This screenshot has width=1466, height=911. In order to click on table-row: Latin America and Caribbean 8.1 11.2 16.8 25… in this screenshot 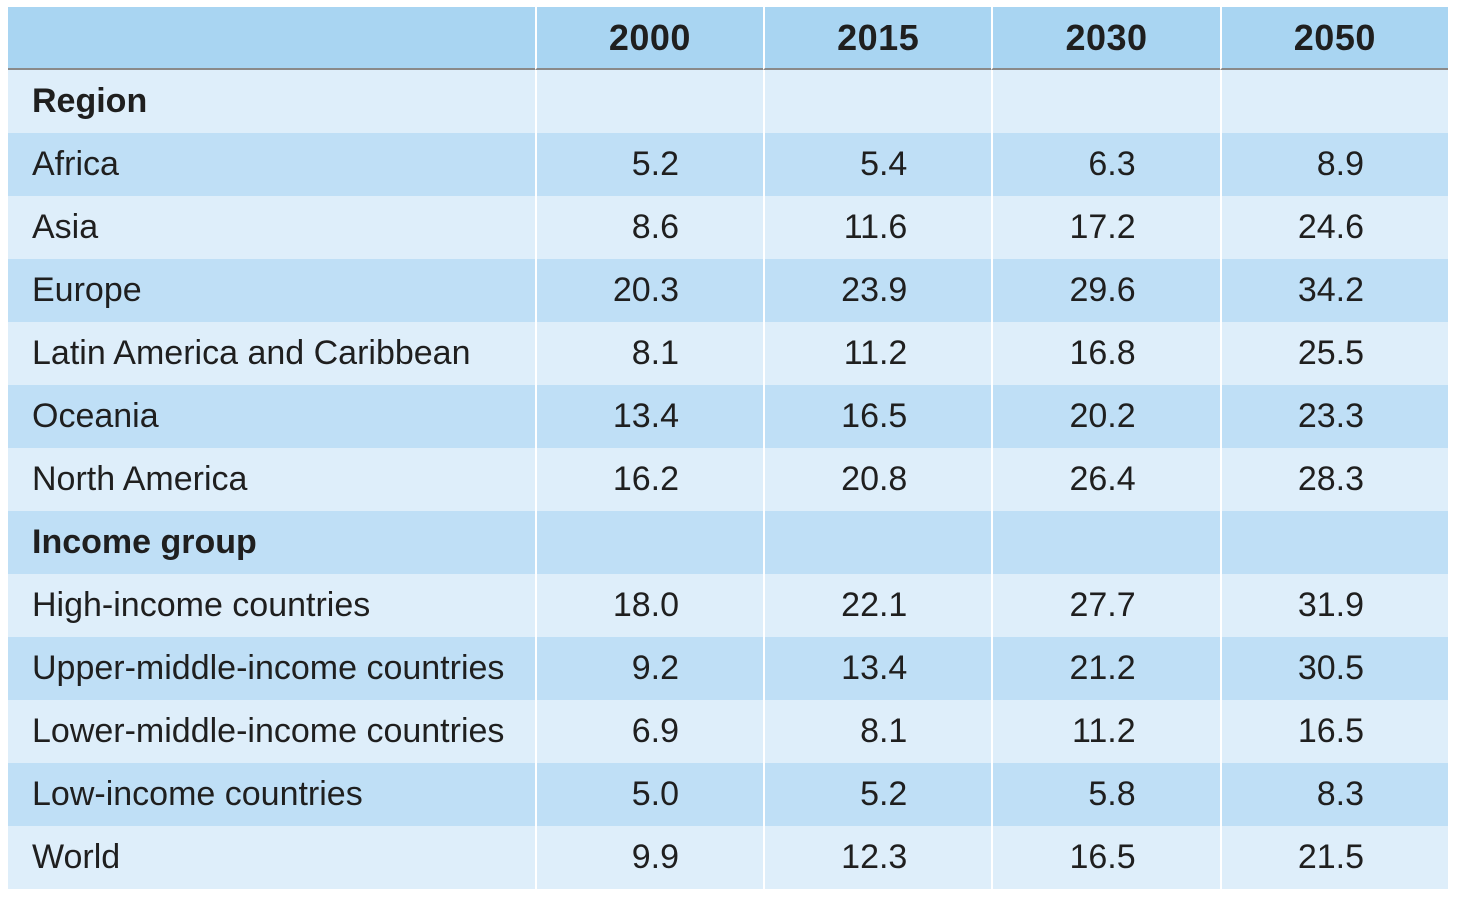, I will do `click(728, 353)`.